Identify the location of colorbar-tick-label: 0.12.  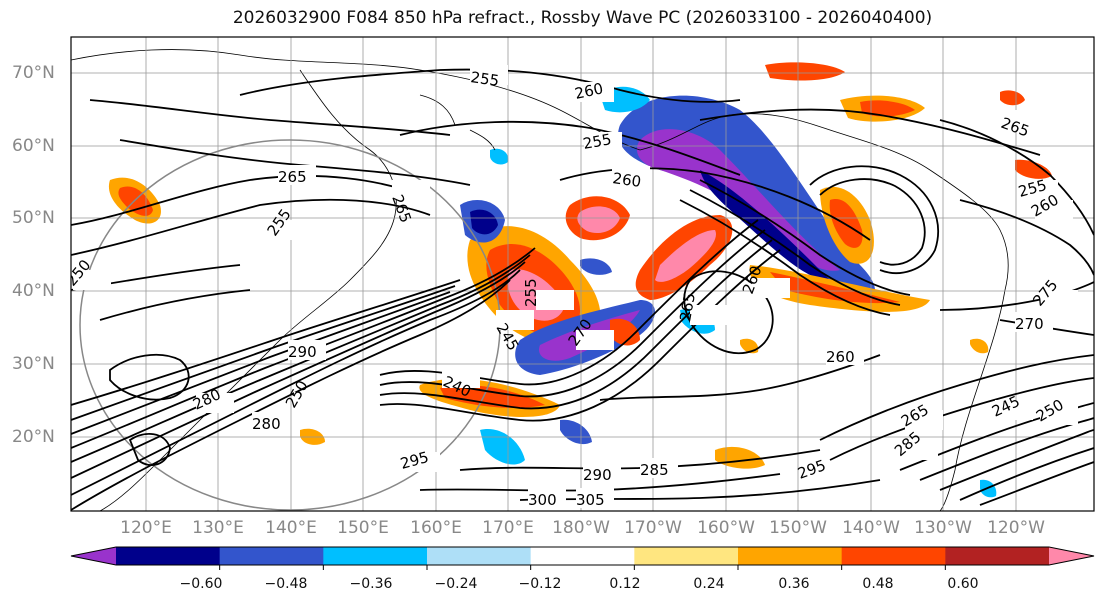
(625, 584).